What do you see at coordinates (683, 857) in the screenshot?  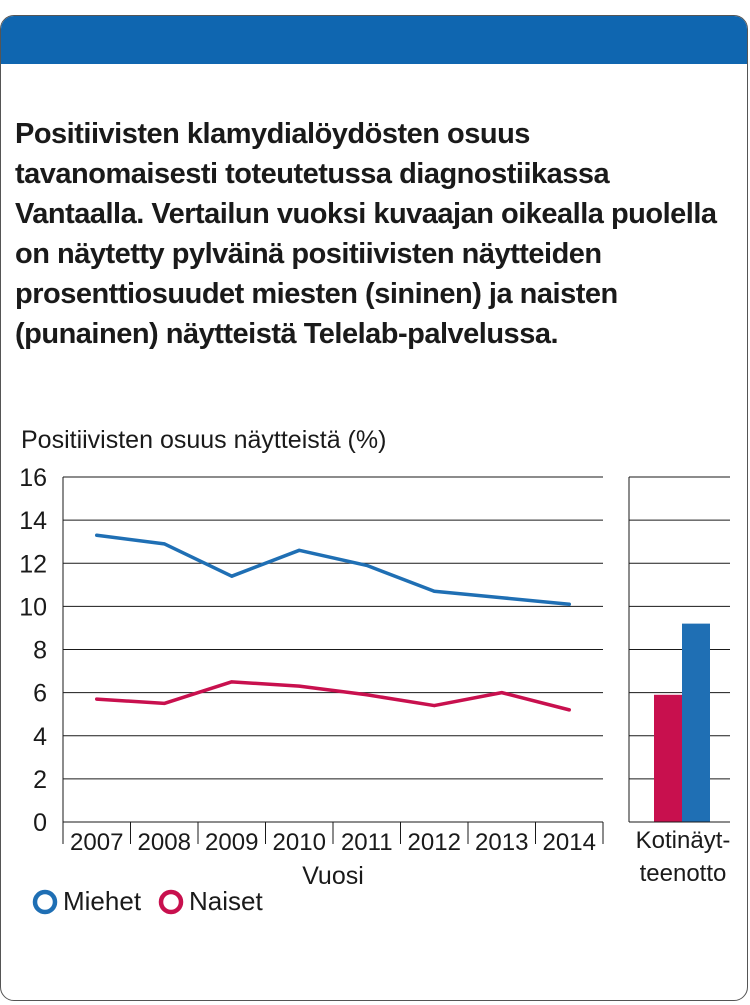 I see `bar-category-label: Kotinäyt-teenotto` at bounding box center [683, 857].